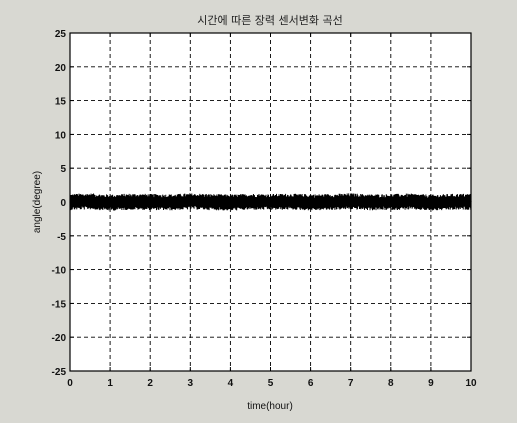 This screenshot has width=517, height=423. Describe the element at coordinates (271, 383) in the screenshot. I see `x-tick-label: 5` at that location.